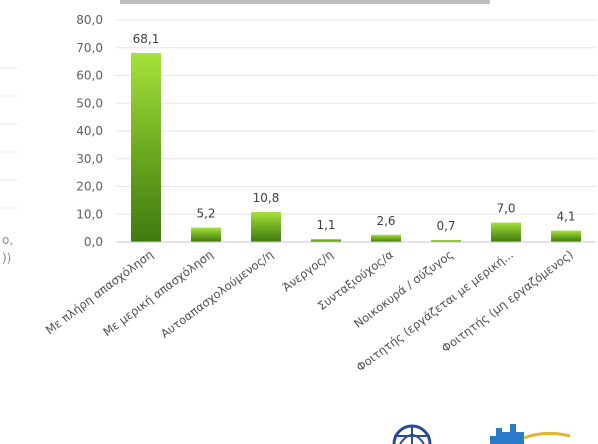 The width and height of the screenshot is (598, 444). Describe the element at coordinates (530, 434) in the screenshot. I see `logo-building` at that location.